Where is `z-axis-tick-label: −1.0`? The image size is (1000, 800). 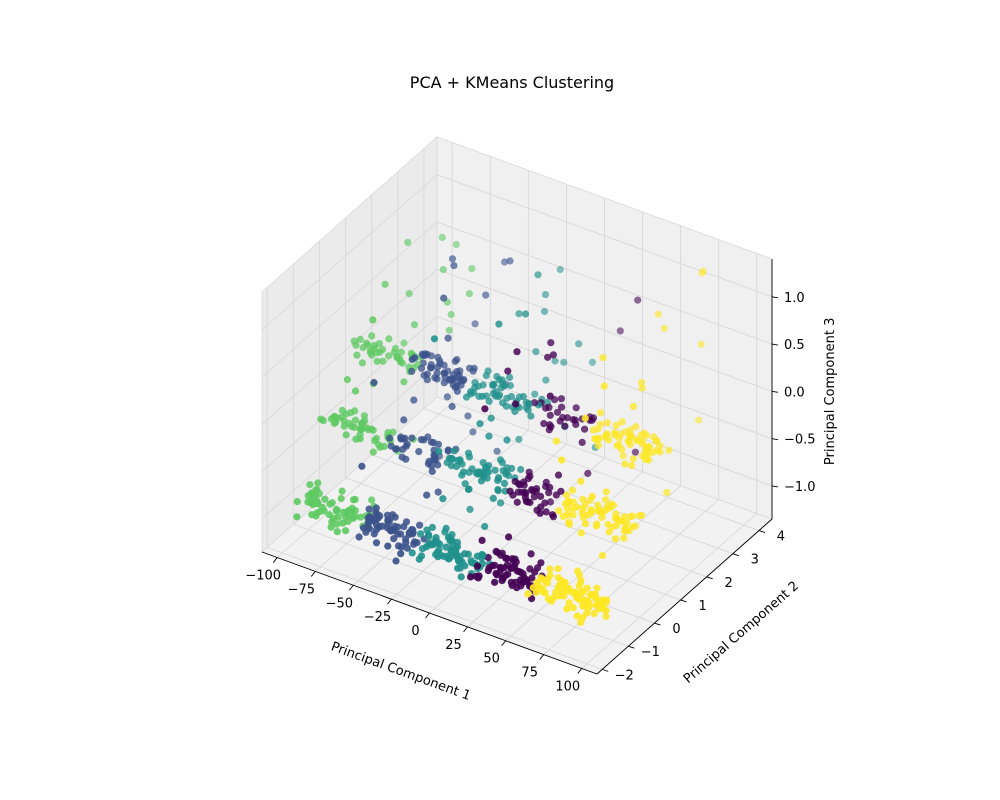
z-axis-tick-label: −1.0 is located at coordinates (800, 487).